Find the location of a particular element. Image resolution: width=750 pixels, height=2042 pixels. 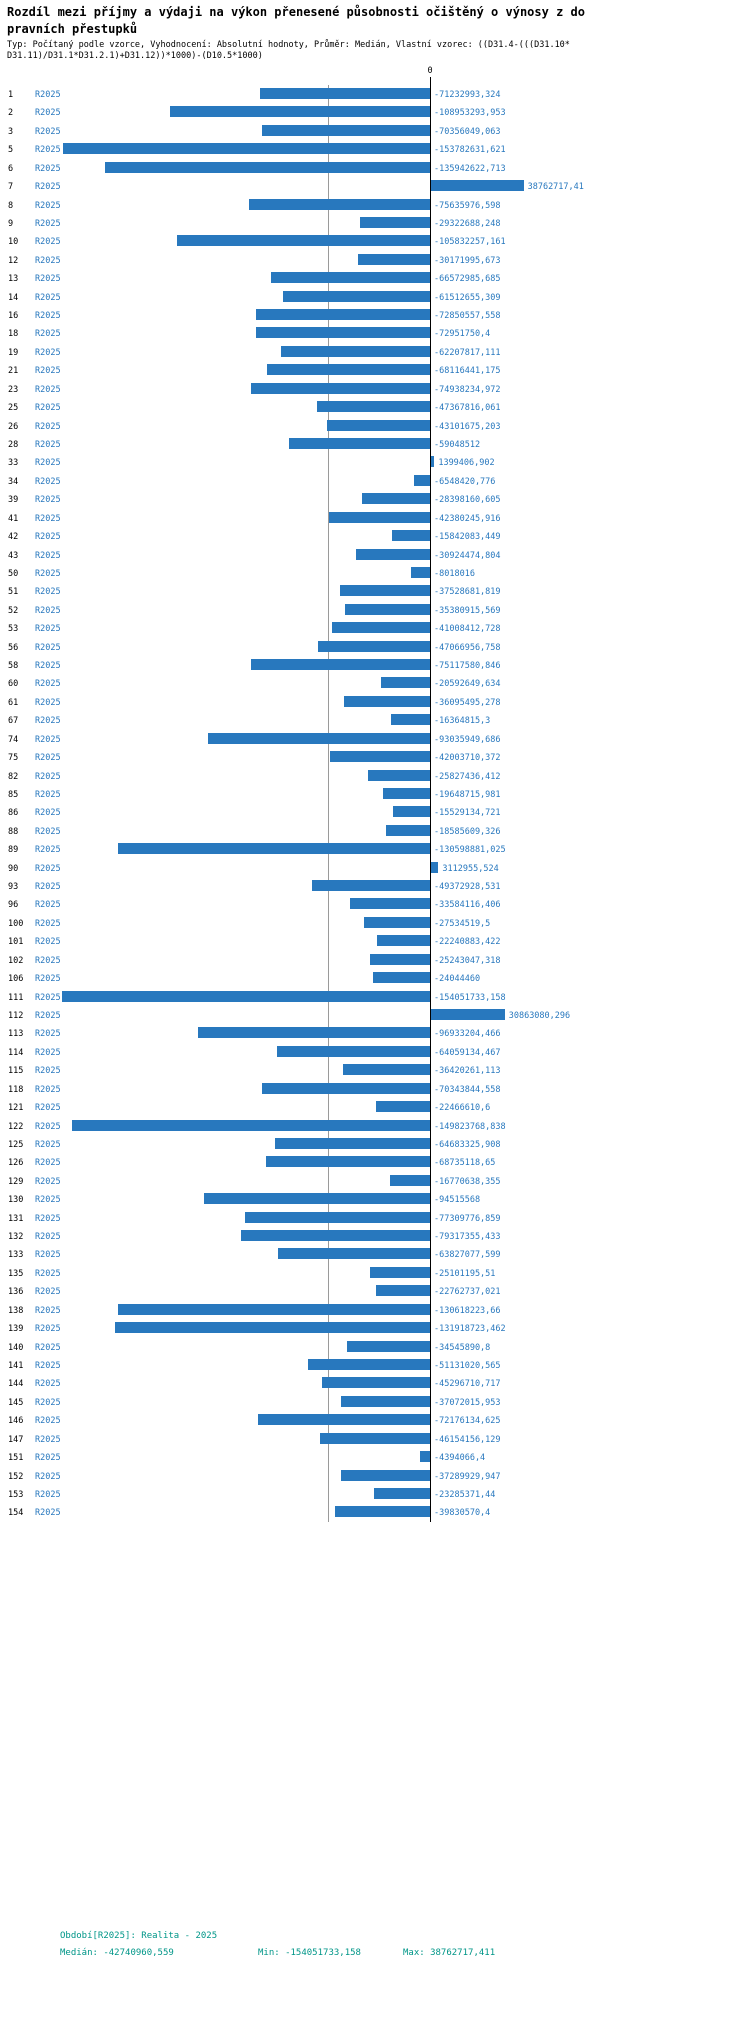

median-line is located at coordinates (328, 803).